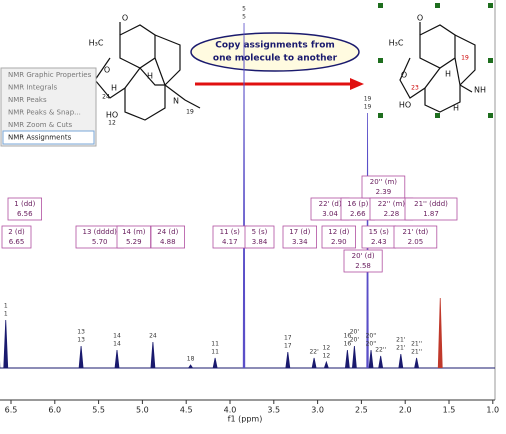 The width and height of the screenshot is (506, 434). I want to click on peak-label: 12, so click(327, 356).